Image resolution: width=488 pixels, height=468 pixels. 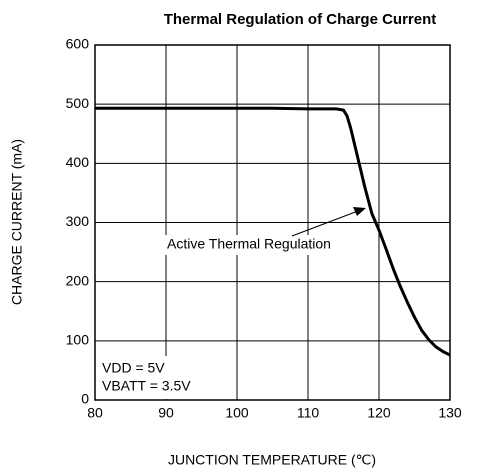 I want to click on y-tick-label: 0, so click(x=85, y=399).